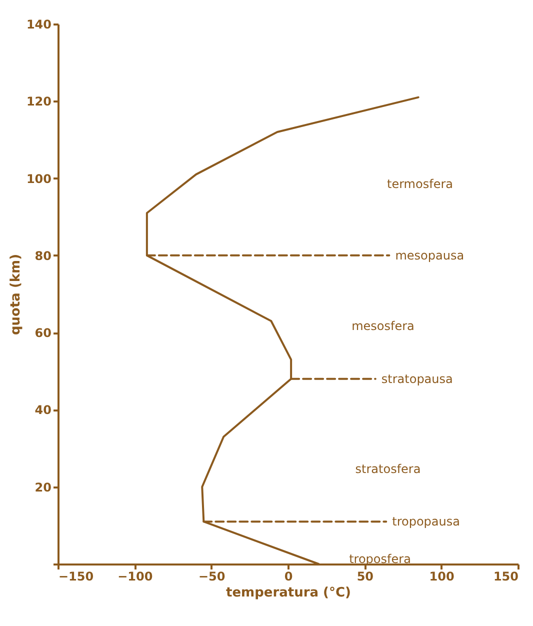 This screenshot has height=626, width=533. What do you see at coordinates (505, 577) in the screenshot?
I see `x-tick-label: 150` at bounding box center [505, 577].